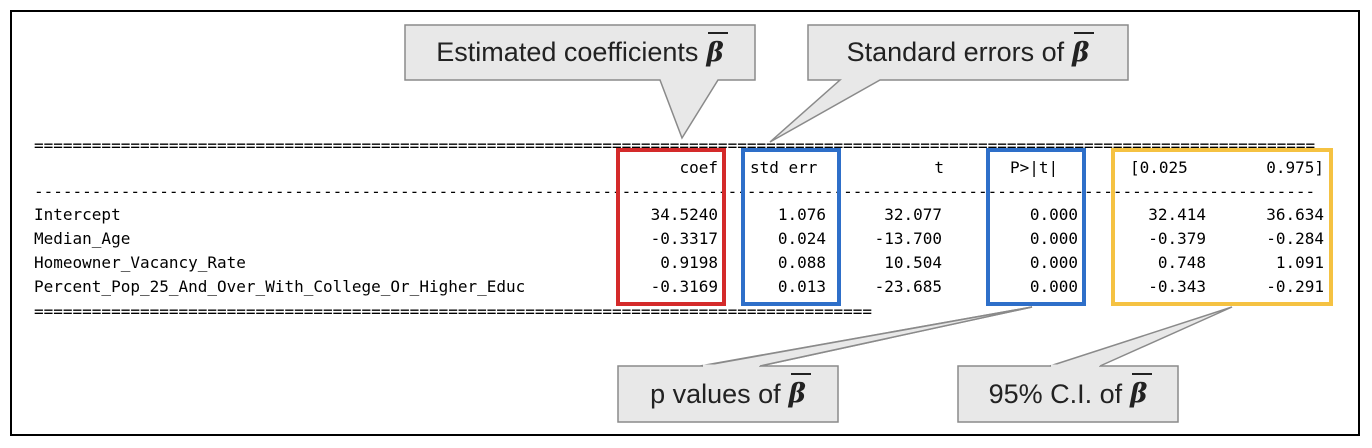 The height and width of the screenshot is (448, 1372). I want to click on cell-std-err: 1.076, so click(801, 214).